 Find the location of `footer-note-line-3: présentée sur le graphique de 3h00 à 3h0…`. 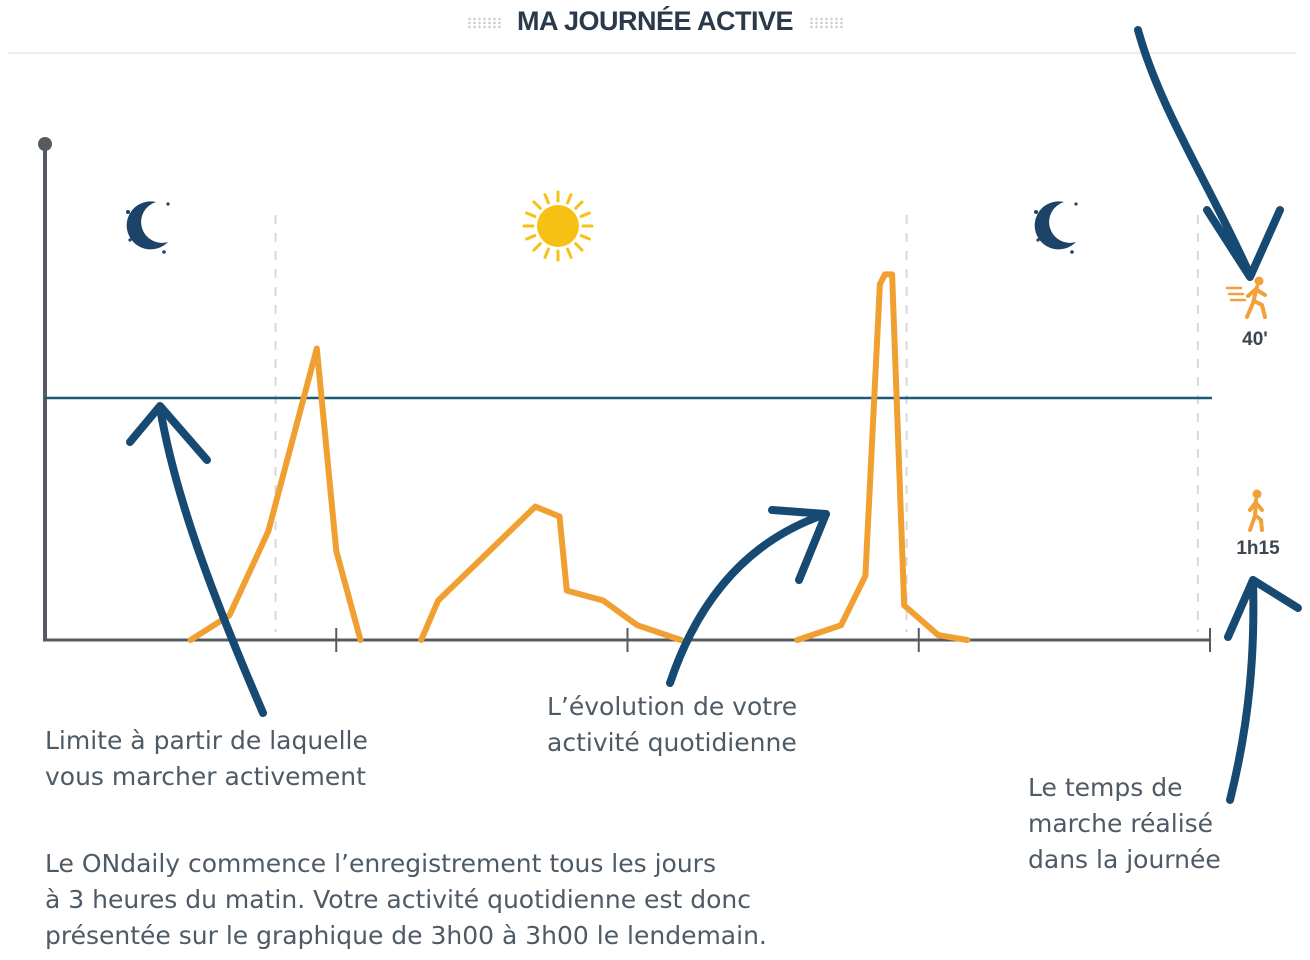

footer-note-line-3: présentée sur le graphique de 3h00 à 3h0… is located at coordinates (406, 935).